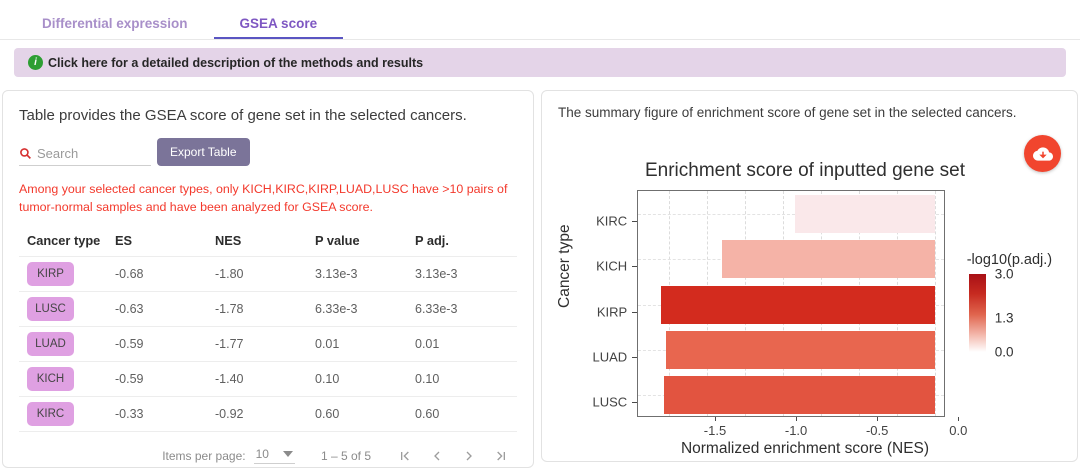 The image size is (1080, 471). What do you see at coordinates (287, 454) in the screenshot?
I see `chevron-down-icon` at bounding box center [287, 454].